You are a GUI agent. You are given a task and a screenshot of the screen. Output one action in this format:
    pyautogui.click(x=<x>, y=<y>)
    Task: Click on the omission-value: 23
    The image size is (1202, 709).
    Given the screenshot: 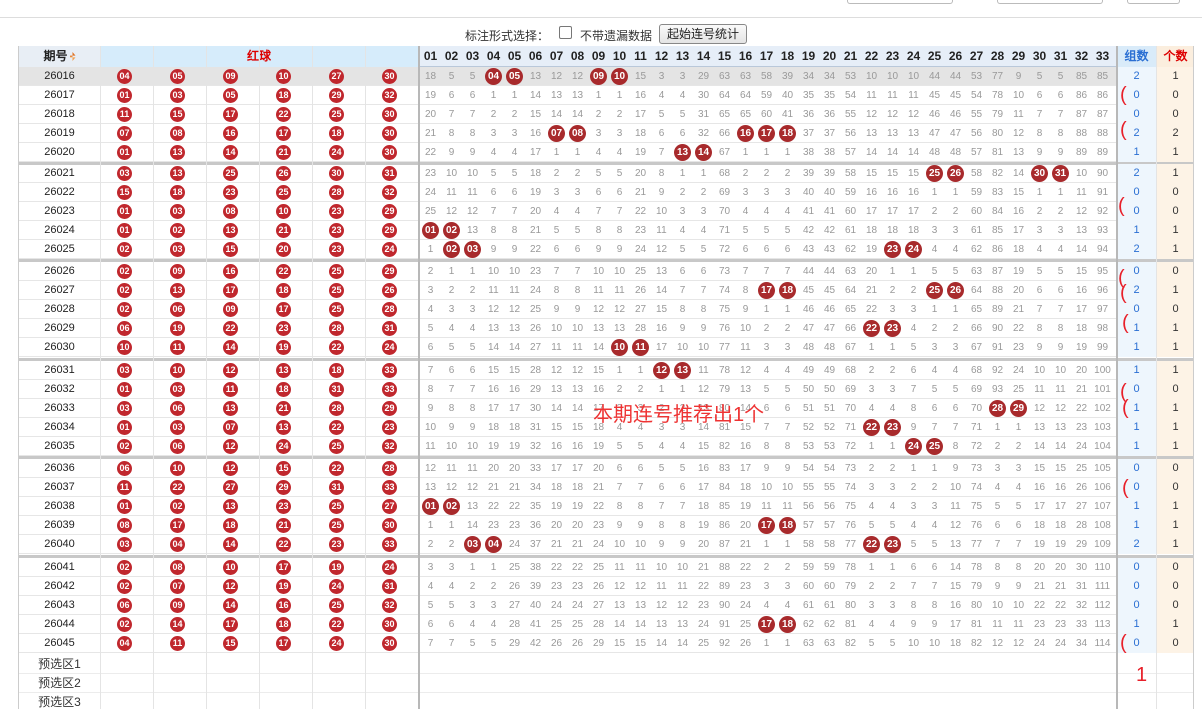 What is the action you would take?
    pyautogui.click(x=1060, y=624)
    